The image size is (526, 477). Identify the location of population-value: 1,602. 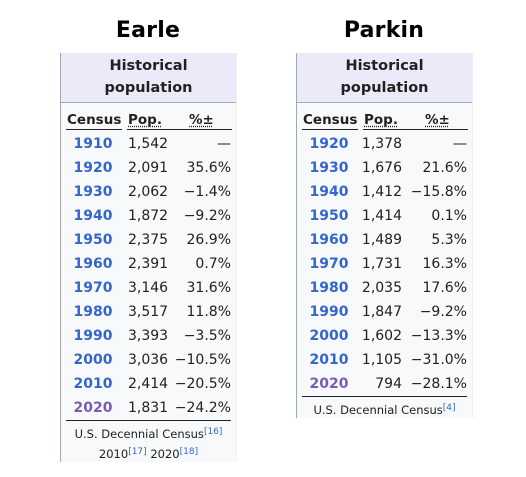
(381, 336).